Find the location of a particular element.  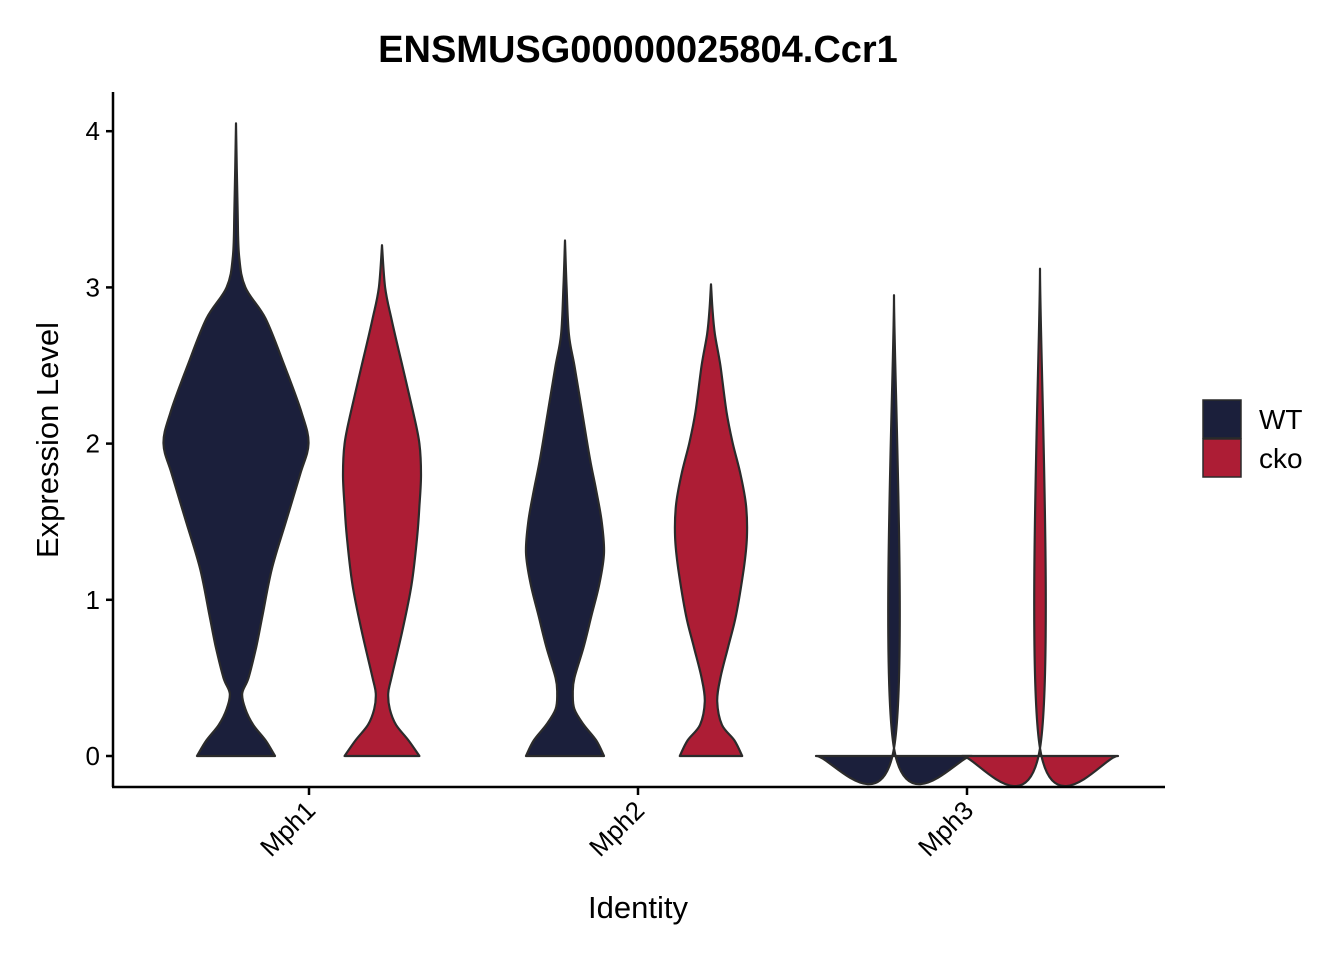

y-axis-title: Expression Level is located at coordinates (47, 440).